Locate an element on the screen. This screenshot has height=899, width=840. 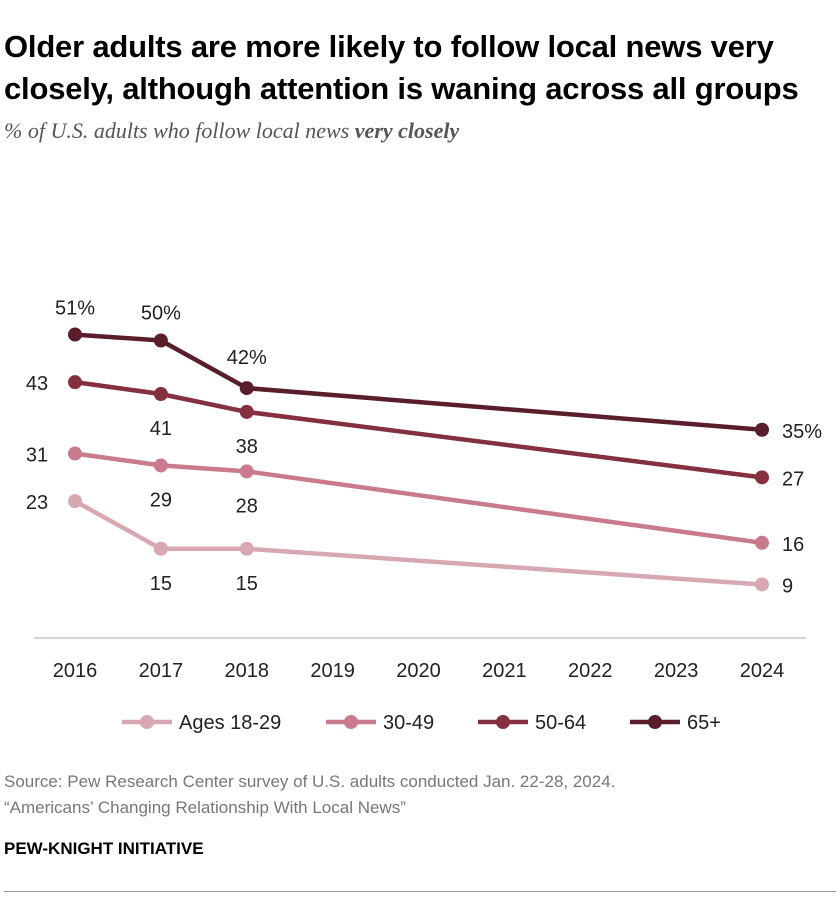
x-tick-label: 2020 is located at coordinates (418, 671).